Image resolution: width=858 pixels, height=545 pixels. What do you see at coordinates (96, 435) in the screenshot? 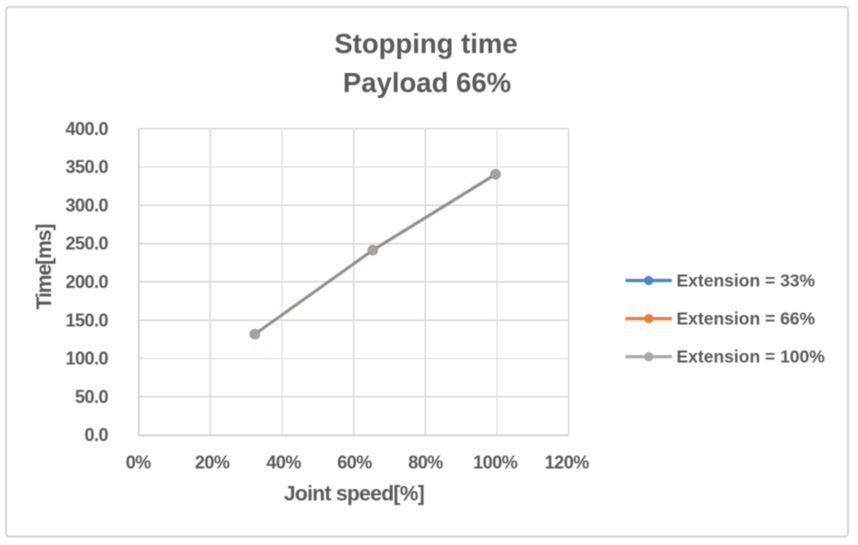
I see `svg-text: 0.0` at bounding box center [96, 435].